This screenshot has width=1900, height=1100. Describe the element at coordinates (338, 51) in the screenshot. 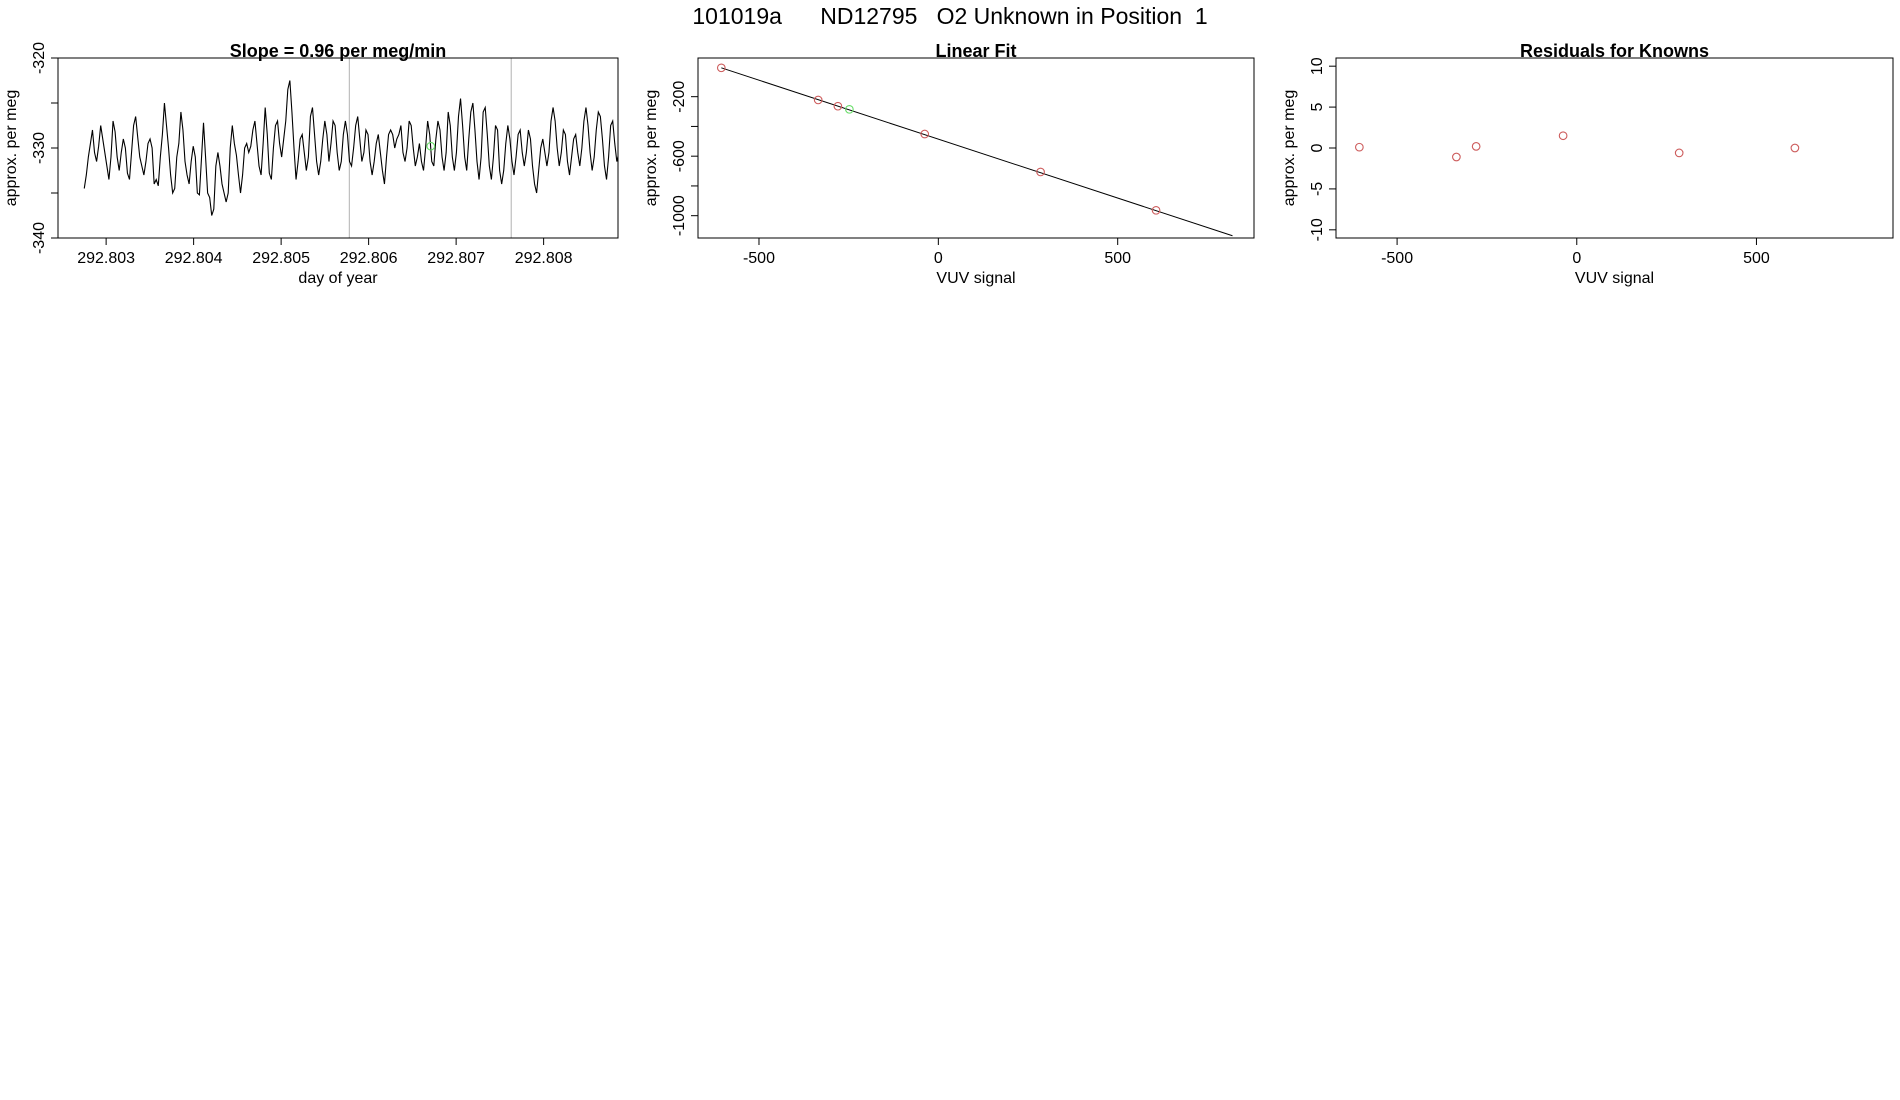

I see `panel-title: Slope = 0.96 per meg/min` at that location.